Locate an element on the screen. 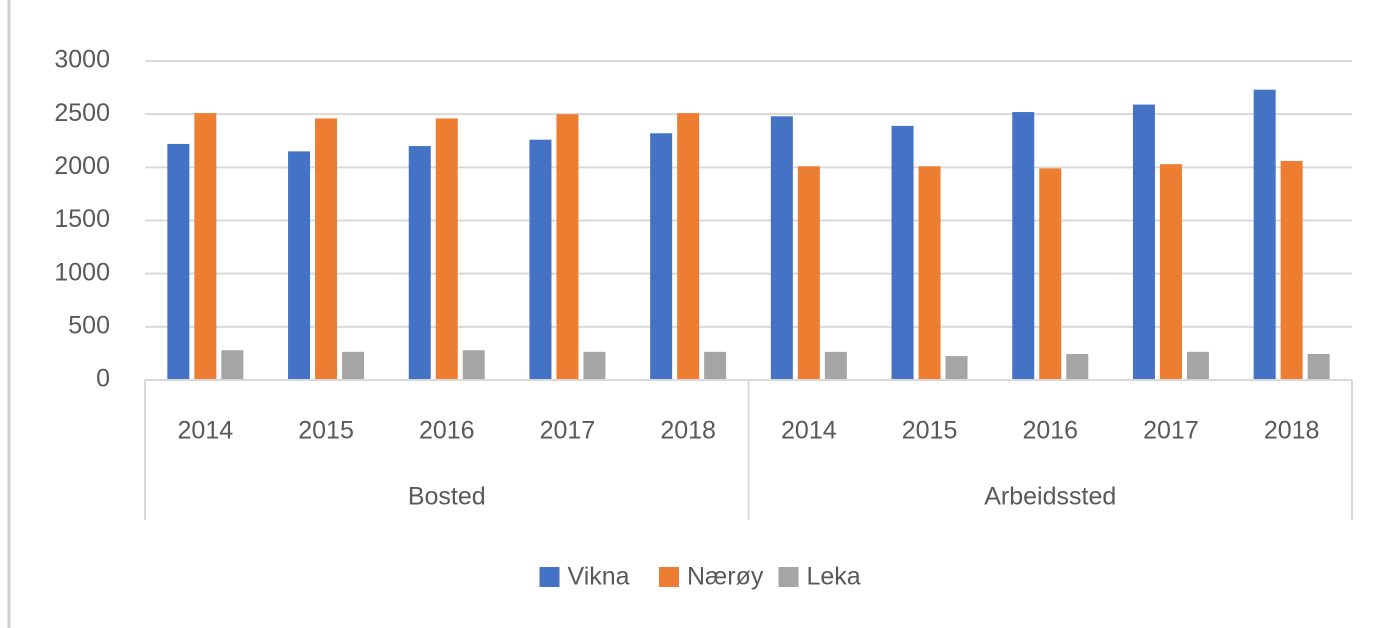  y-tick-label: 2000 is located at coordinates (82, 166).